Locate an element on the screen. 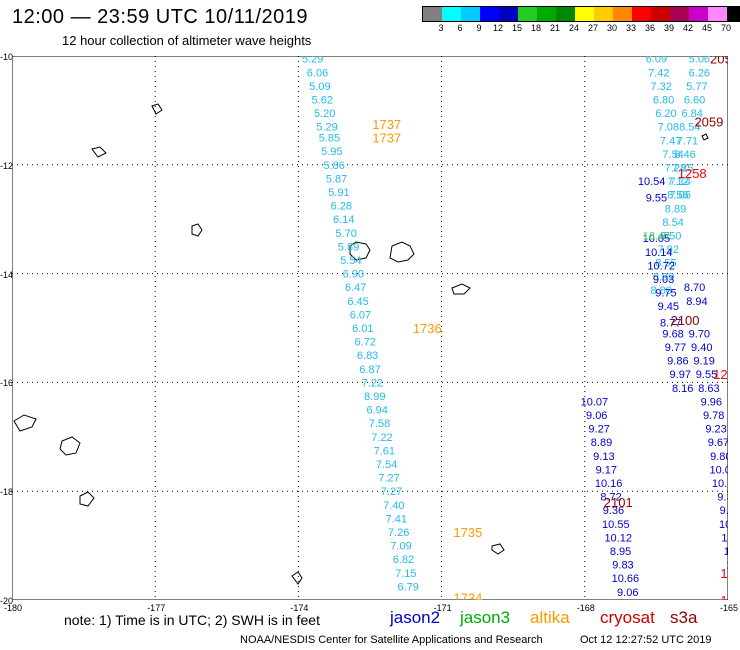  color-legend-label: 15 is located at coordinates (517, 28).